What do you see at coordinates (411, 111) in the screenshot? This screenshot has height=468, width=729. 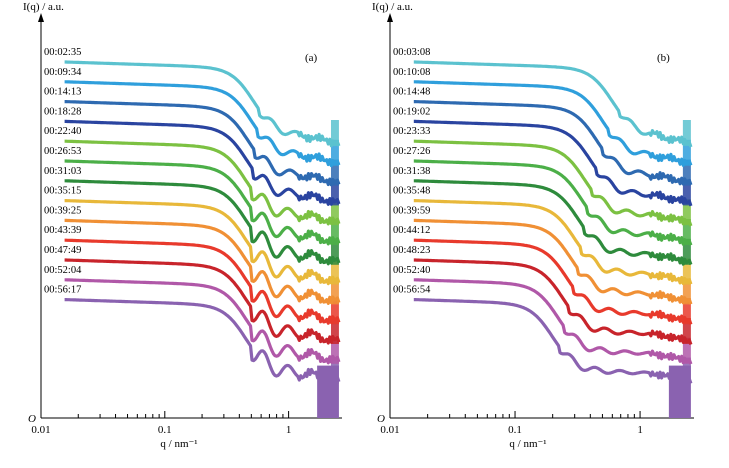 I see `series-time-label: 00:19:02` at bounding box center [411, 111].